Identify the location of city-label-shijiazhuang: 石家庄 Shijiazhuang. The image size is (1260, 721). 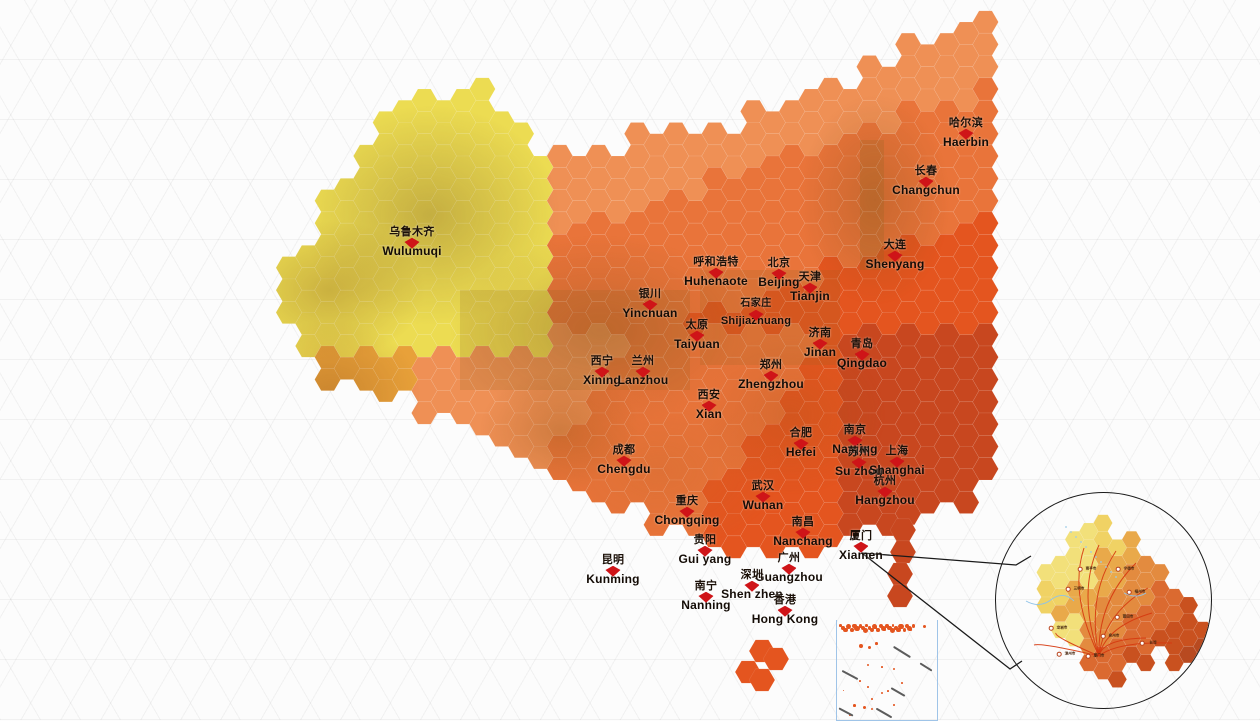
(756, 312).